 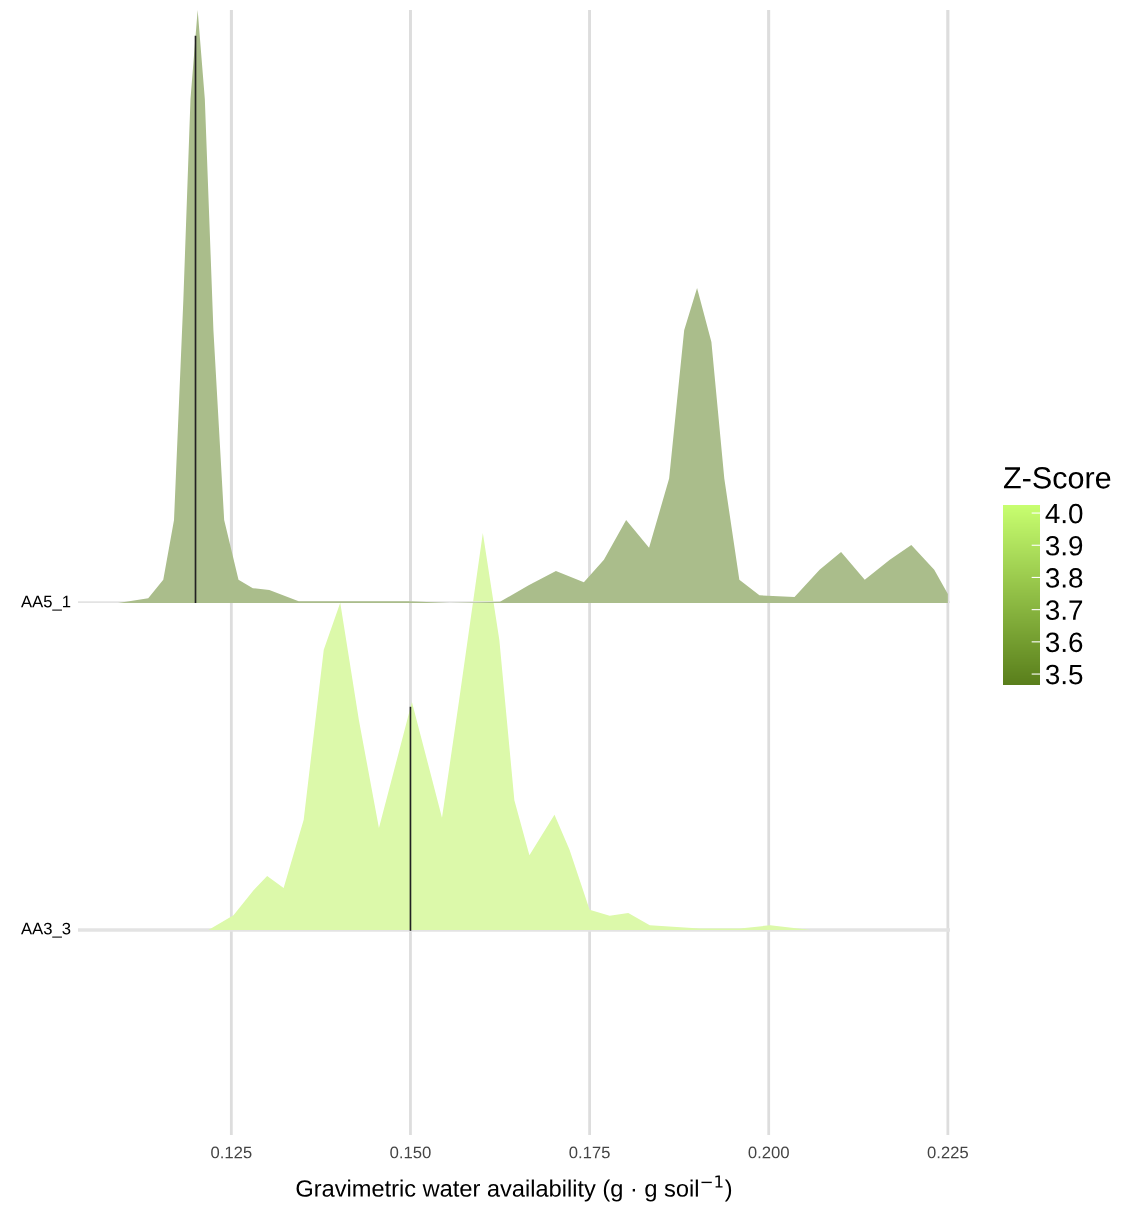 I want to click on x-tick-label: 0.225, so click(x=948, y=1152).